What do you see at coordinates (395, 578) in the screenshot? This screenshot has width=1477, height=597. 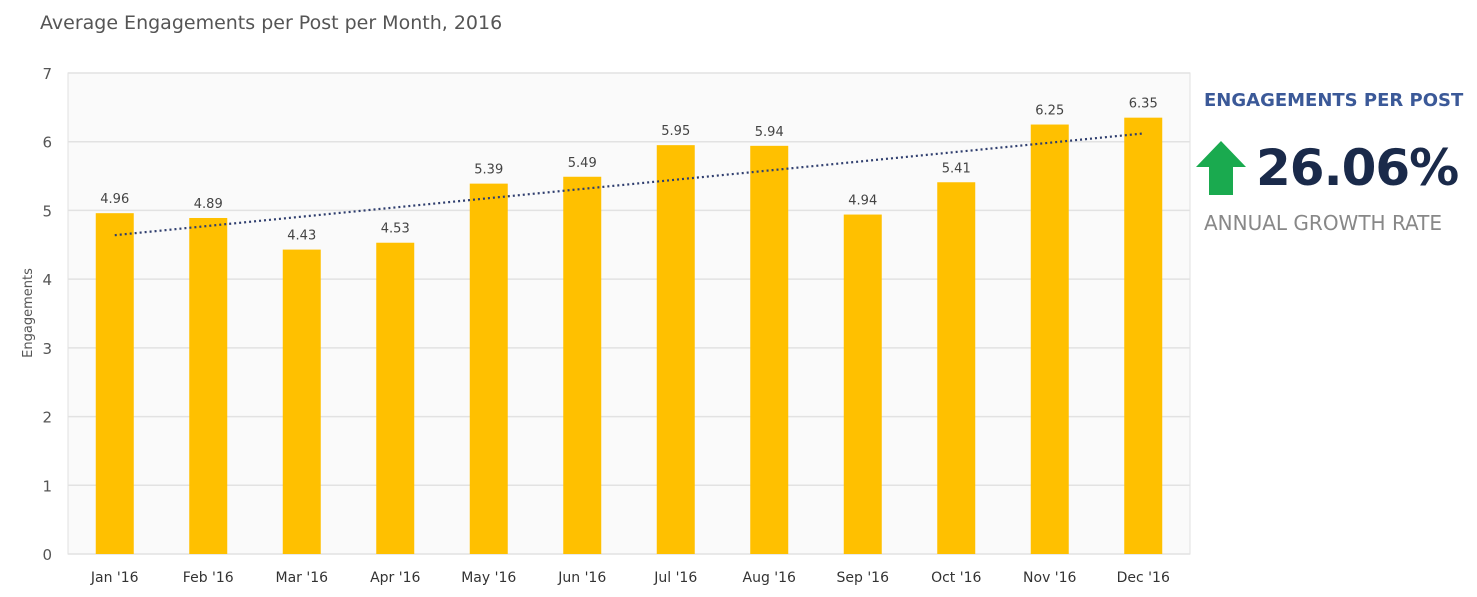 I see `x-tick-label: Apr '16` at bounding box center [395, 578].